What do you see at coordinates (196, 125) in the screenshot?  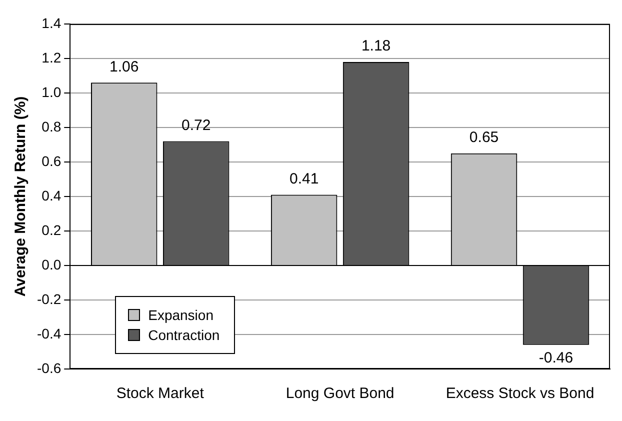 I see `data-label: 0.72` at bounding box center [196, 125].